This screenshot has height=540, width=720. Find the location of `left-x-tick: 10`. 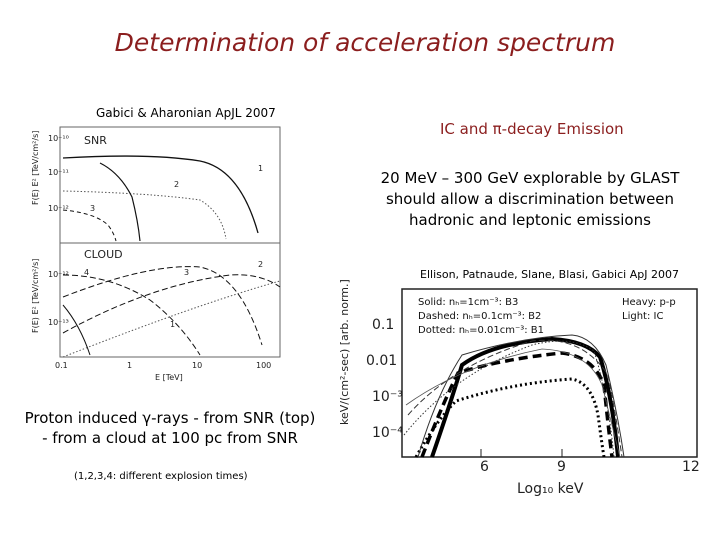

left-x-tick: 10 is located at coordinates (197, 365).